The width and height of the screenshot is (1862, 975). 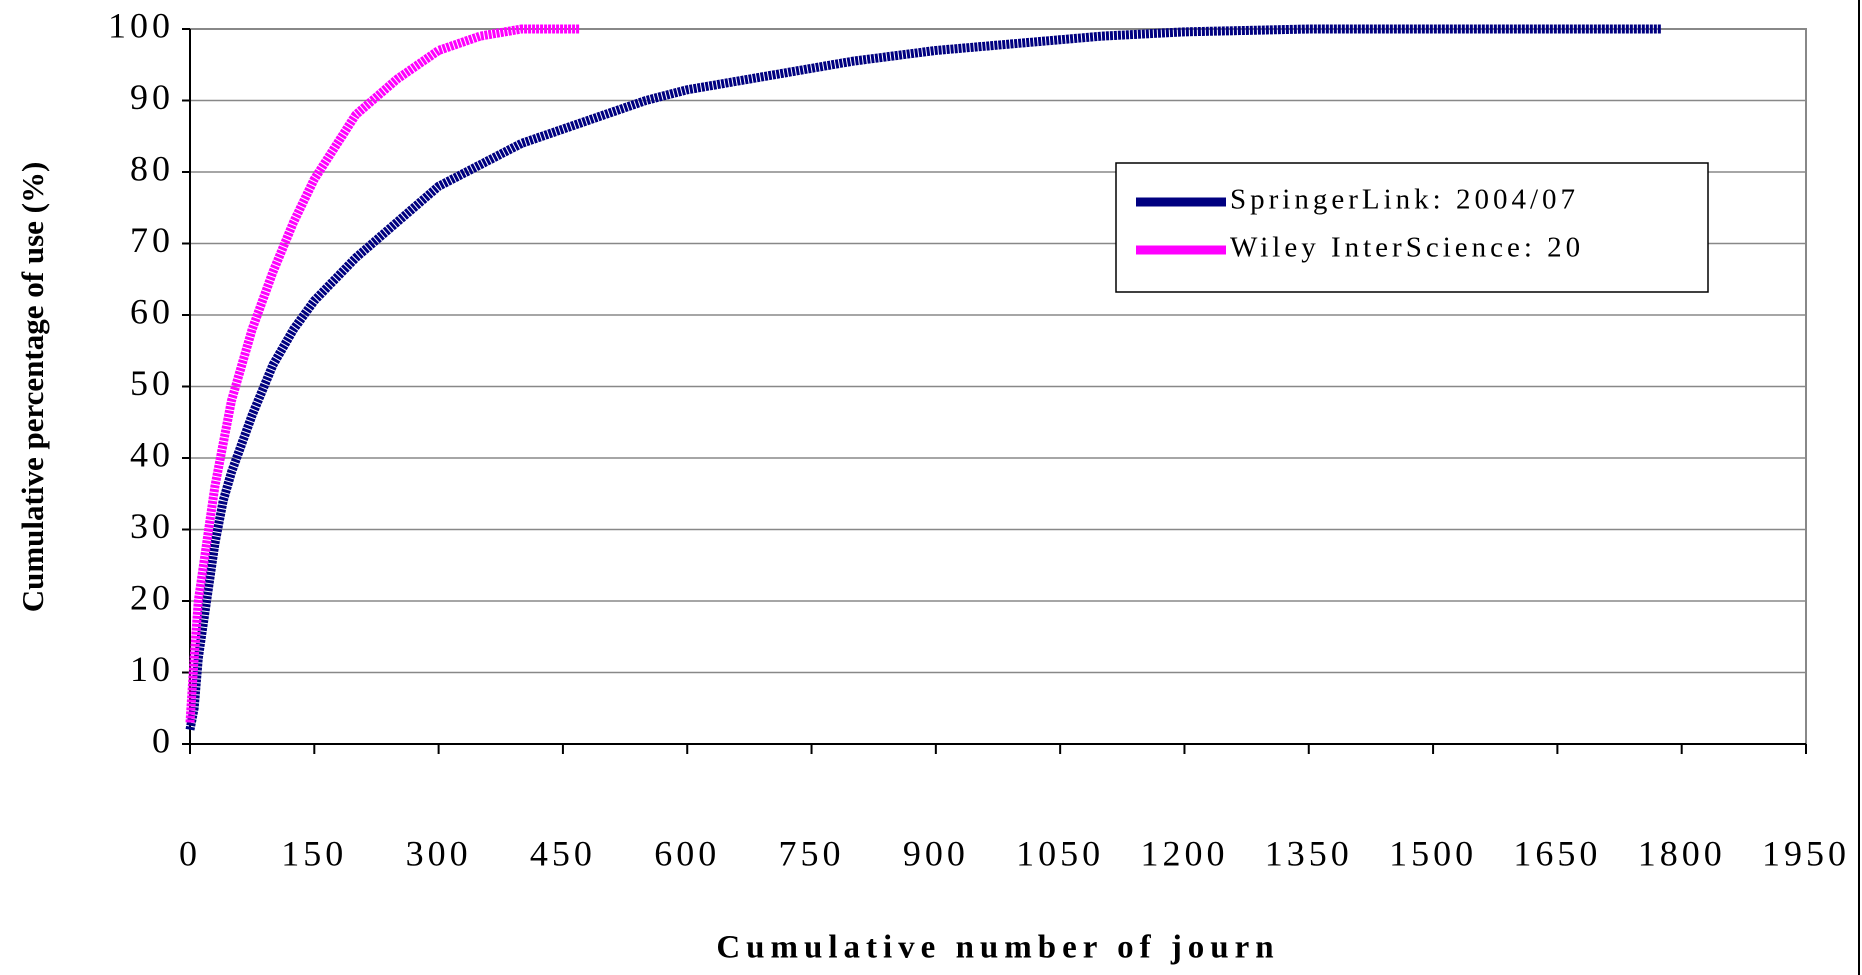 What do you see at coordinates (936, 853) in the screenshot?
I see `x-tick-label: 900` at bounding box center [936, 853].